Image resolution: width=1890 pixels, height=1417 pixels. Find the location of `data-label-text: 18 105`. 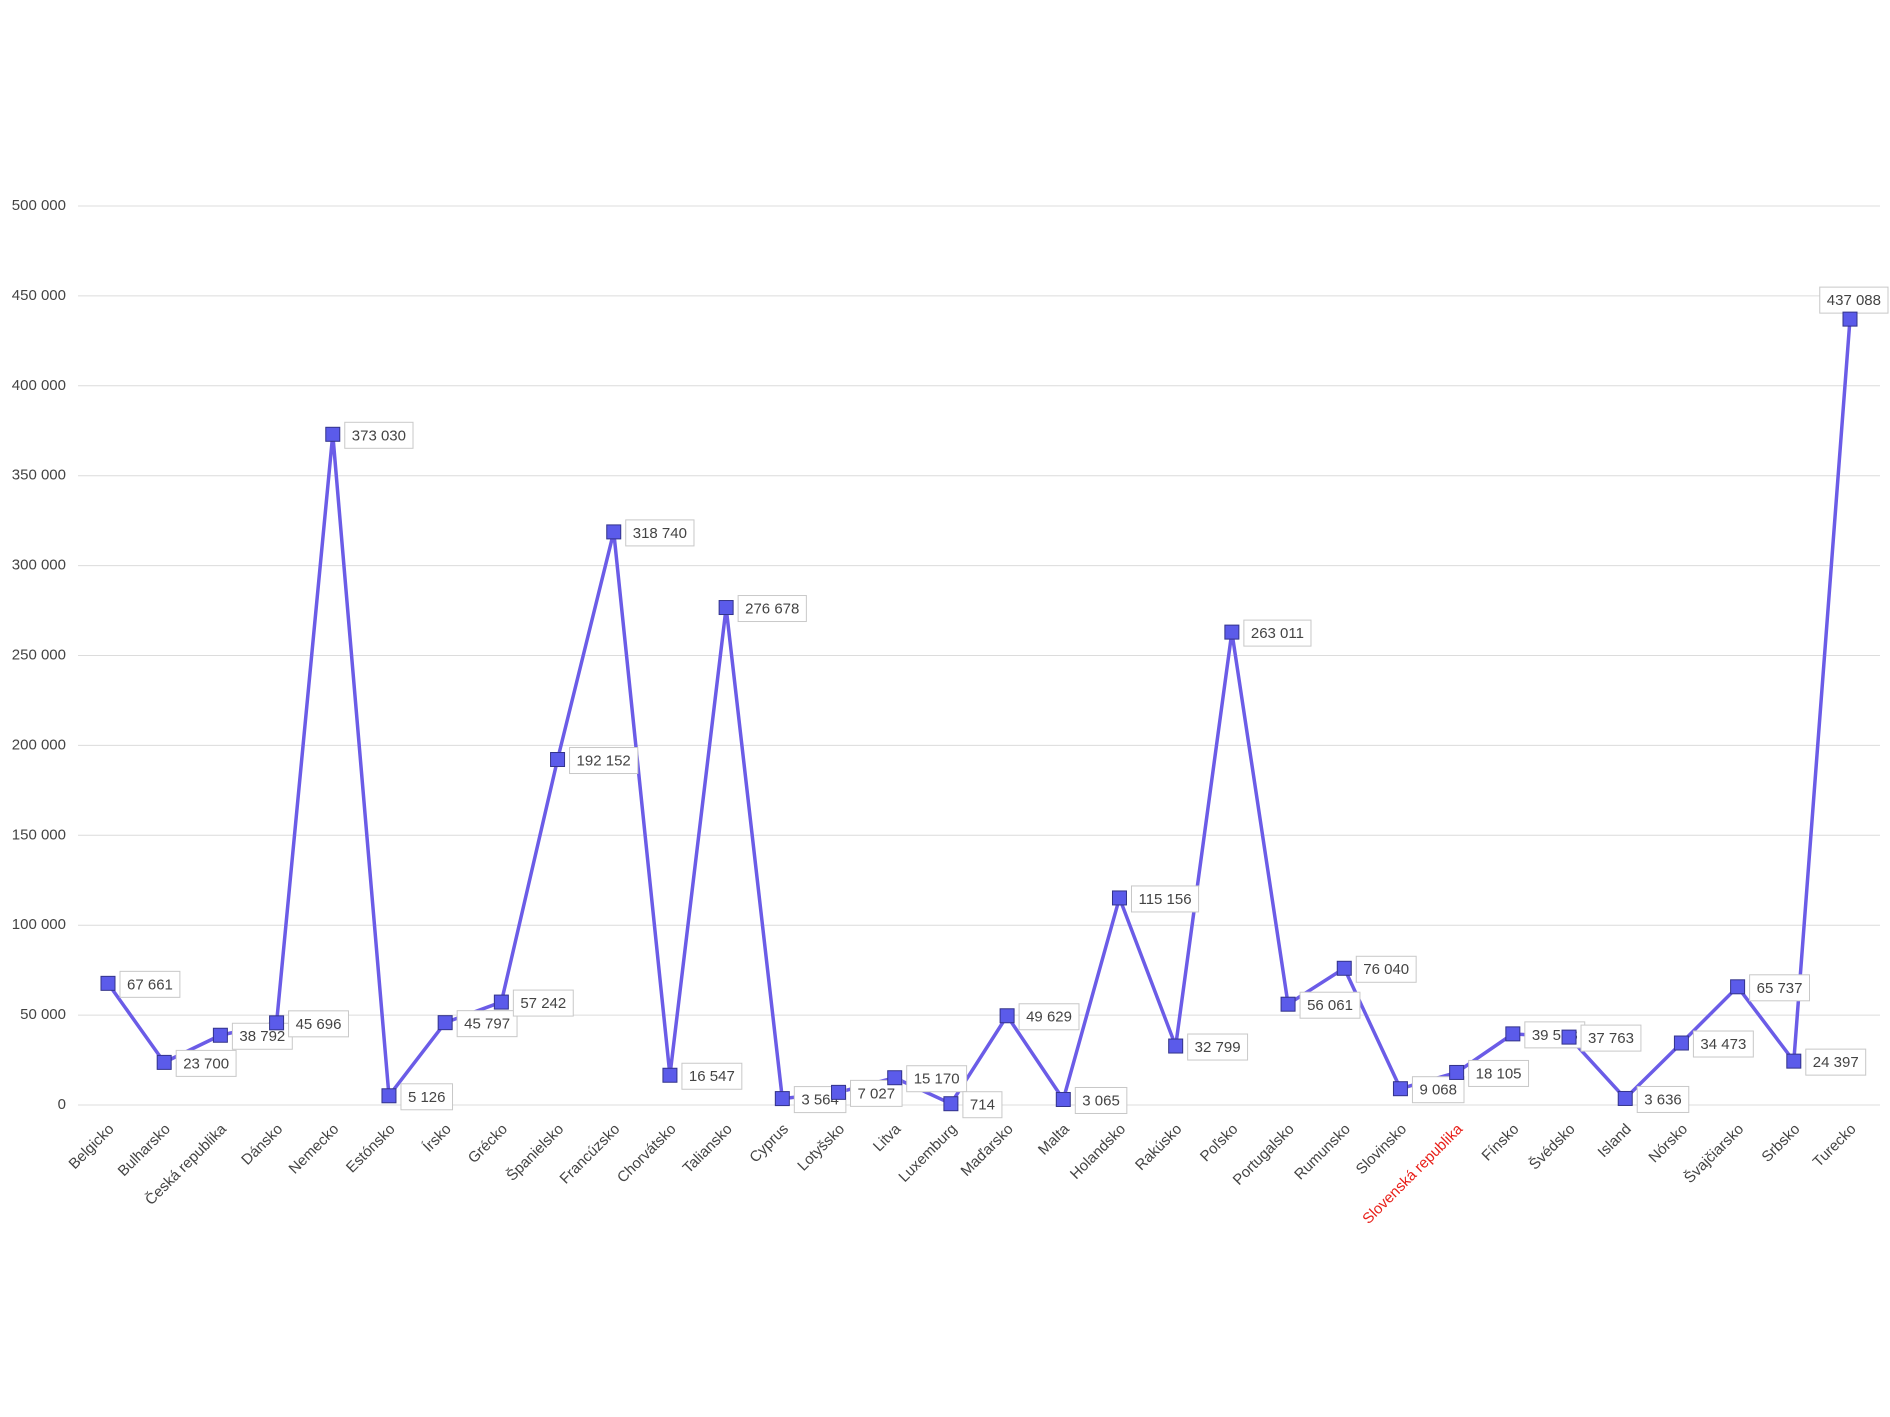

data-label-text: 18 105 is located at coordinates (1499, 1073).